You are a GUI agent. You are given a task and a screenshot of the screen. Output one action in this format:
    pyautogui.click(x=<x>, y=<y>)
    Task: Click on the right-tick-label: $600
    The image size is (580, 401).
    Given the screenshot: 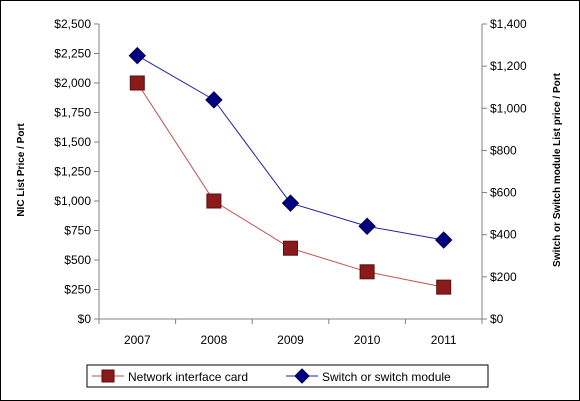 What is the action you would take?
    pyautogui.click(x=503, y=193)
    